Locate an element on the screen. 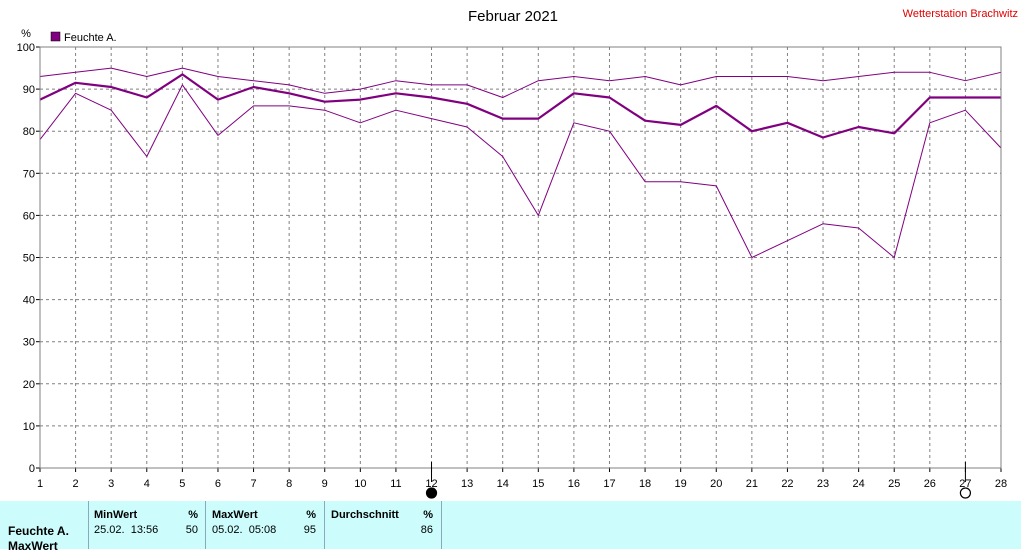 Image resolution: width=1021 pixels, height=553 pixels. x-tick-label: 17 is located at coordinates (609, 484).